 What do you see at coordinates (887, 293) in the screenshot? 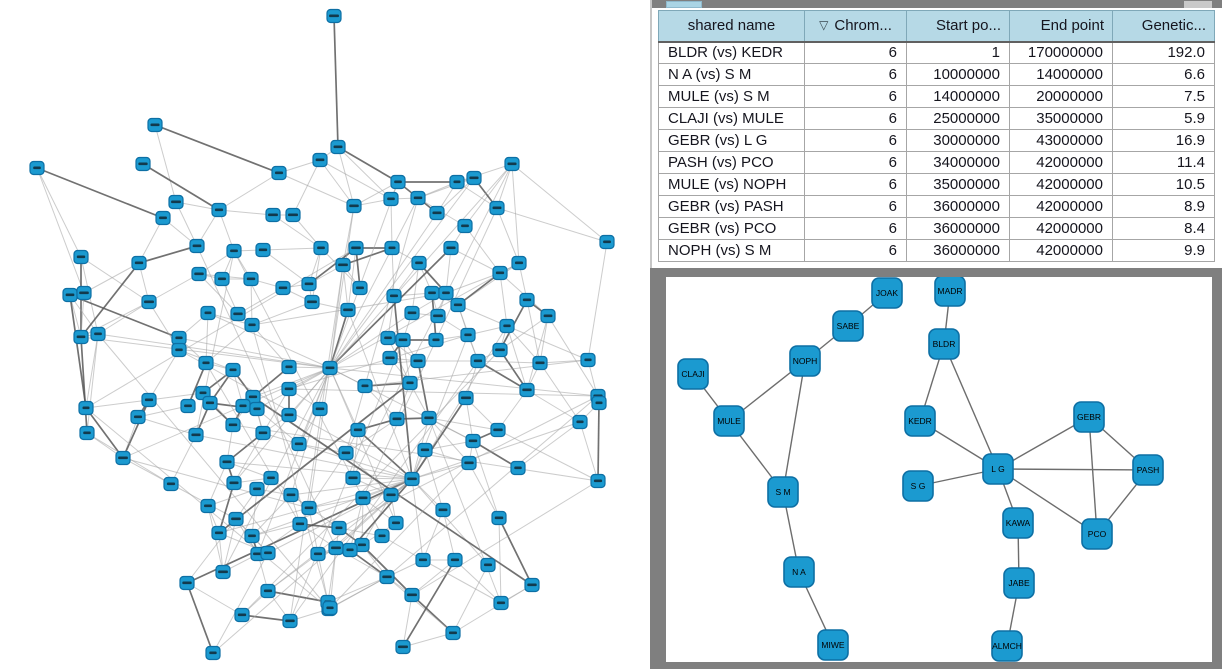
I see `subnetwork-node-joak: JOAK` at bounding box center [887, 293].